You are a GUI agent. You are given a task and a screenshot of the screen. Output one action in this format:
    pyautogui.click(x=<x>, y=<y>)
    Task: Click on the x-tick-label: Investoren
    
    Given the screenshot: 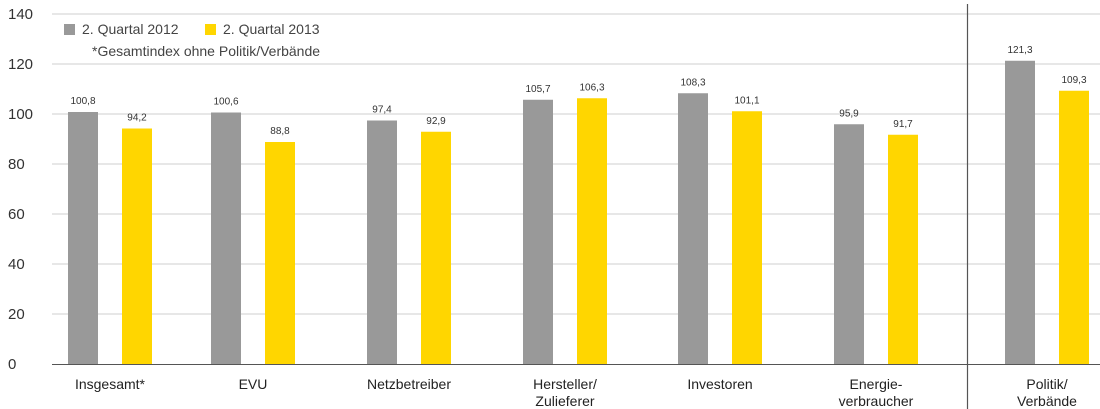 What is the action you would take?
    pyautogui.click(x=719, y=384)
    